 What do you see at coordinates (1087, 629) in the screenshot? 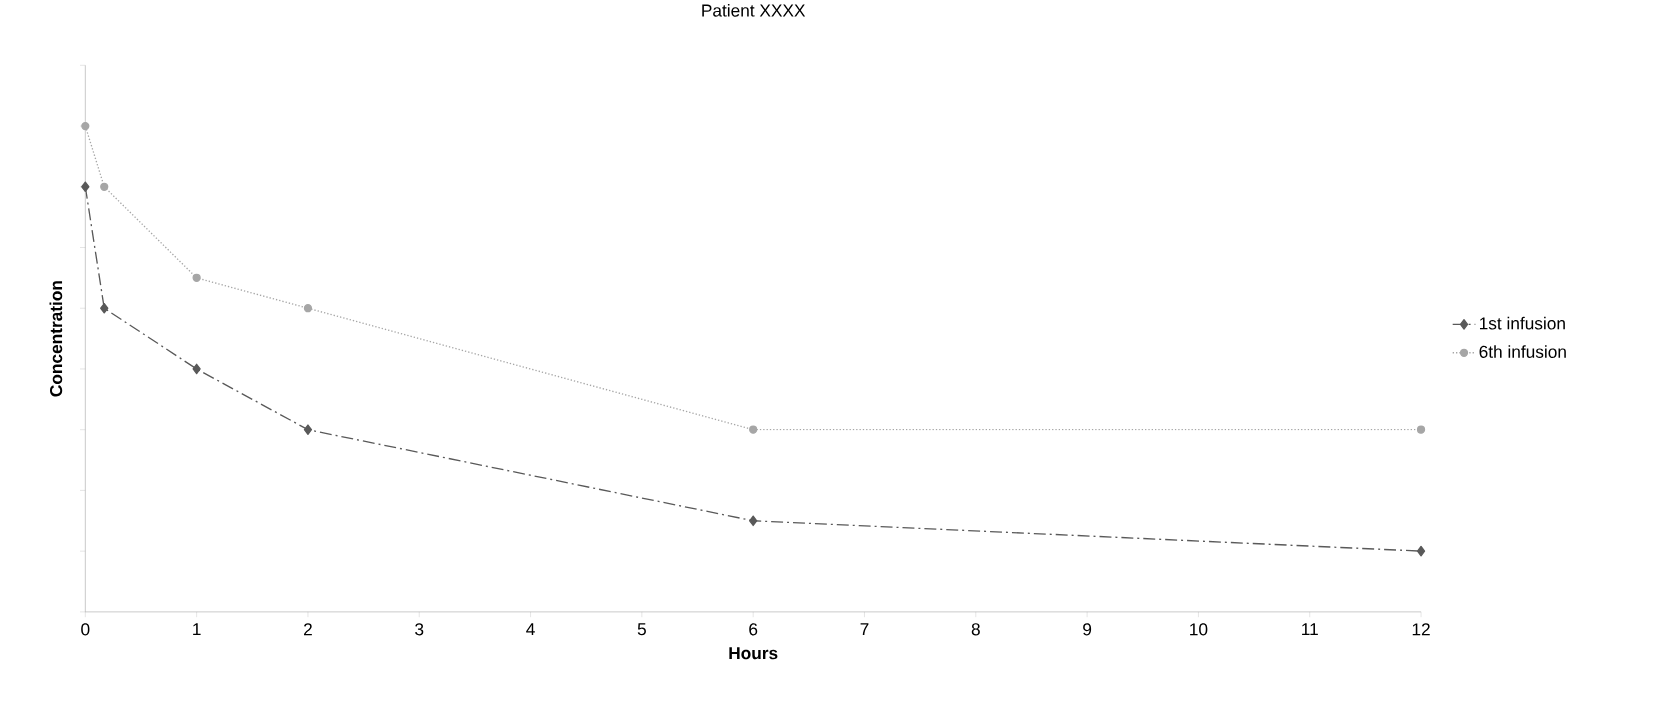
I see `x-tick-label: 9` at bounding box center [1087, 629].